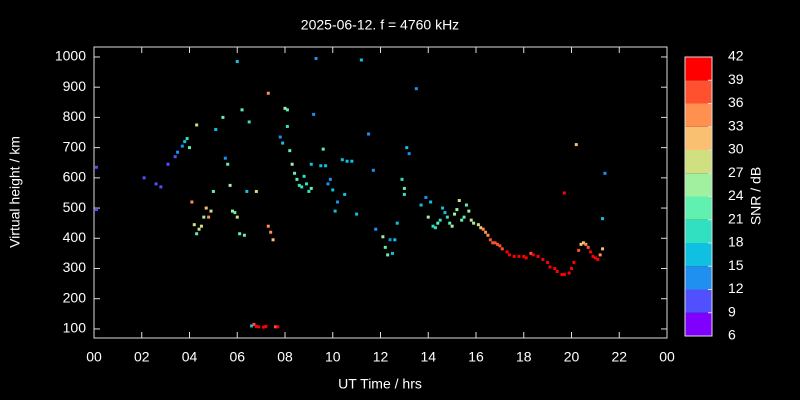 Image resolution: width=800 pixels, height=400 pixels. What do you see at coordinates (428, 357) in the screenshot?
I see `x-tick-label: 14` at bounding box center [428, 357].